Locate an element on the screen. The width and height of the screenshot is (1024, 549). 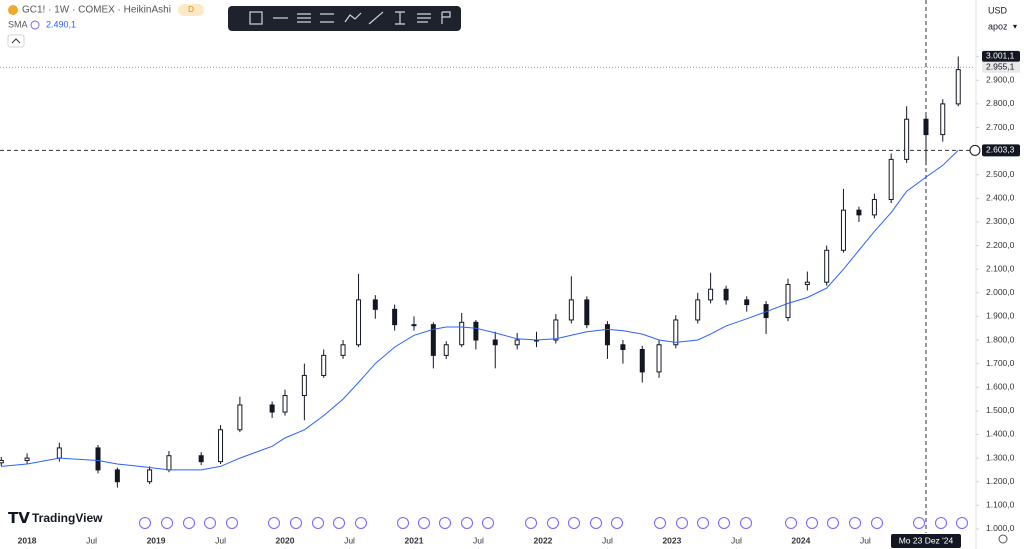
events is located at coordinates (553, 523).